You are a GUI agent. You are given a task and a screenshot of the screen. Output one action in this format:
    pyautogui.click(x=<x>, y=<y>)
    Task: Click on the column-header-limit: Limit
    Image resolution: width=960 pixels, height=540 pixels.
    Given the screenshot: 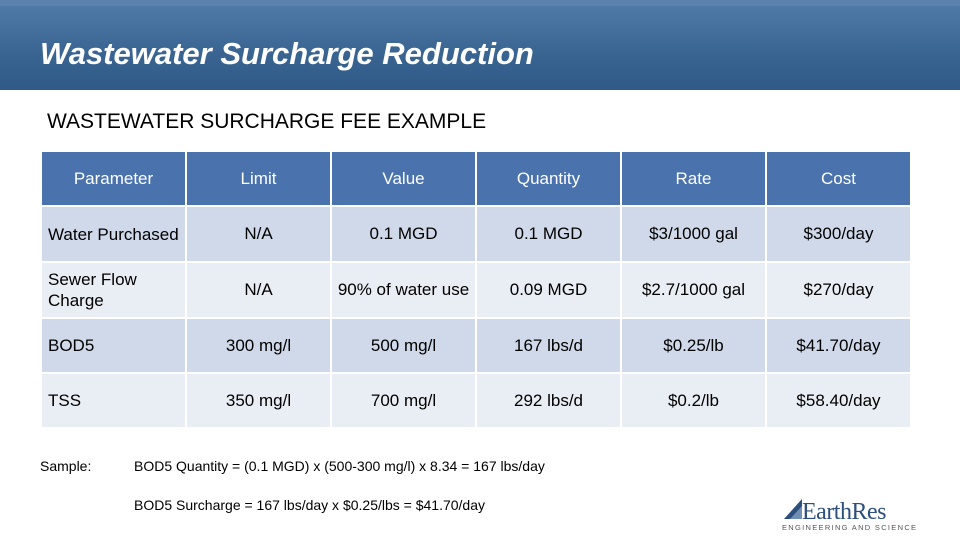 What is the action you would take?
    pyautogui.click(x=258, y=178)
    